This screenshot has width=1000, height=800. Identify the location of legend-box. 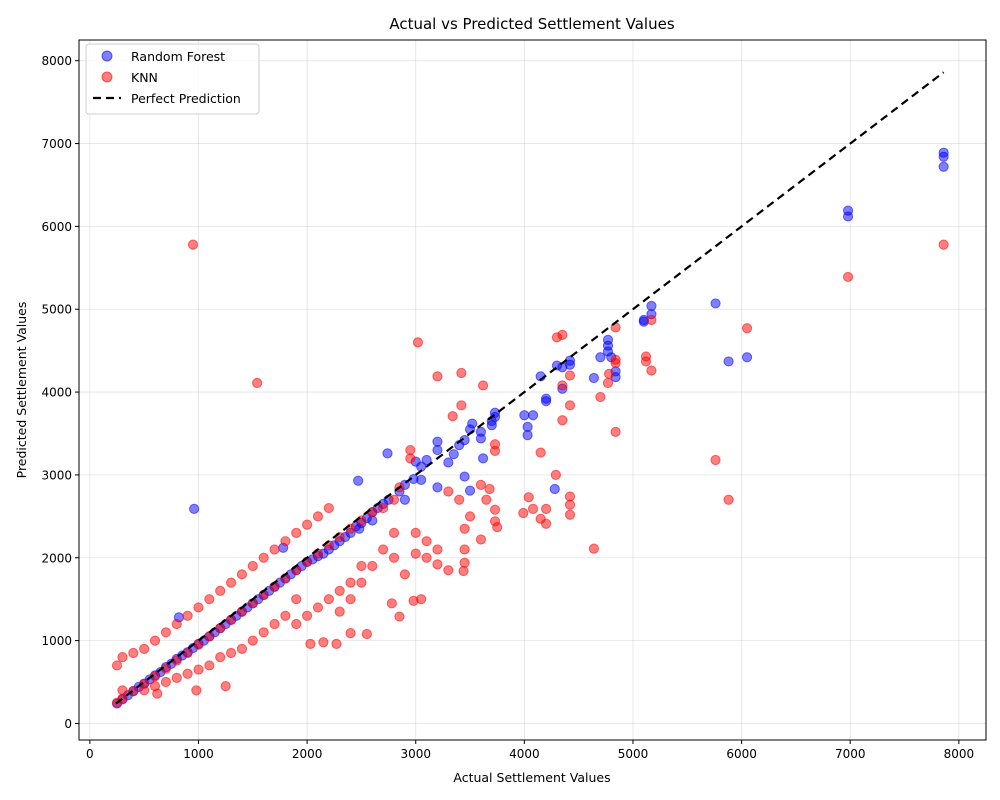
(172, 79).